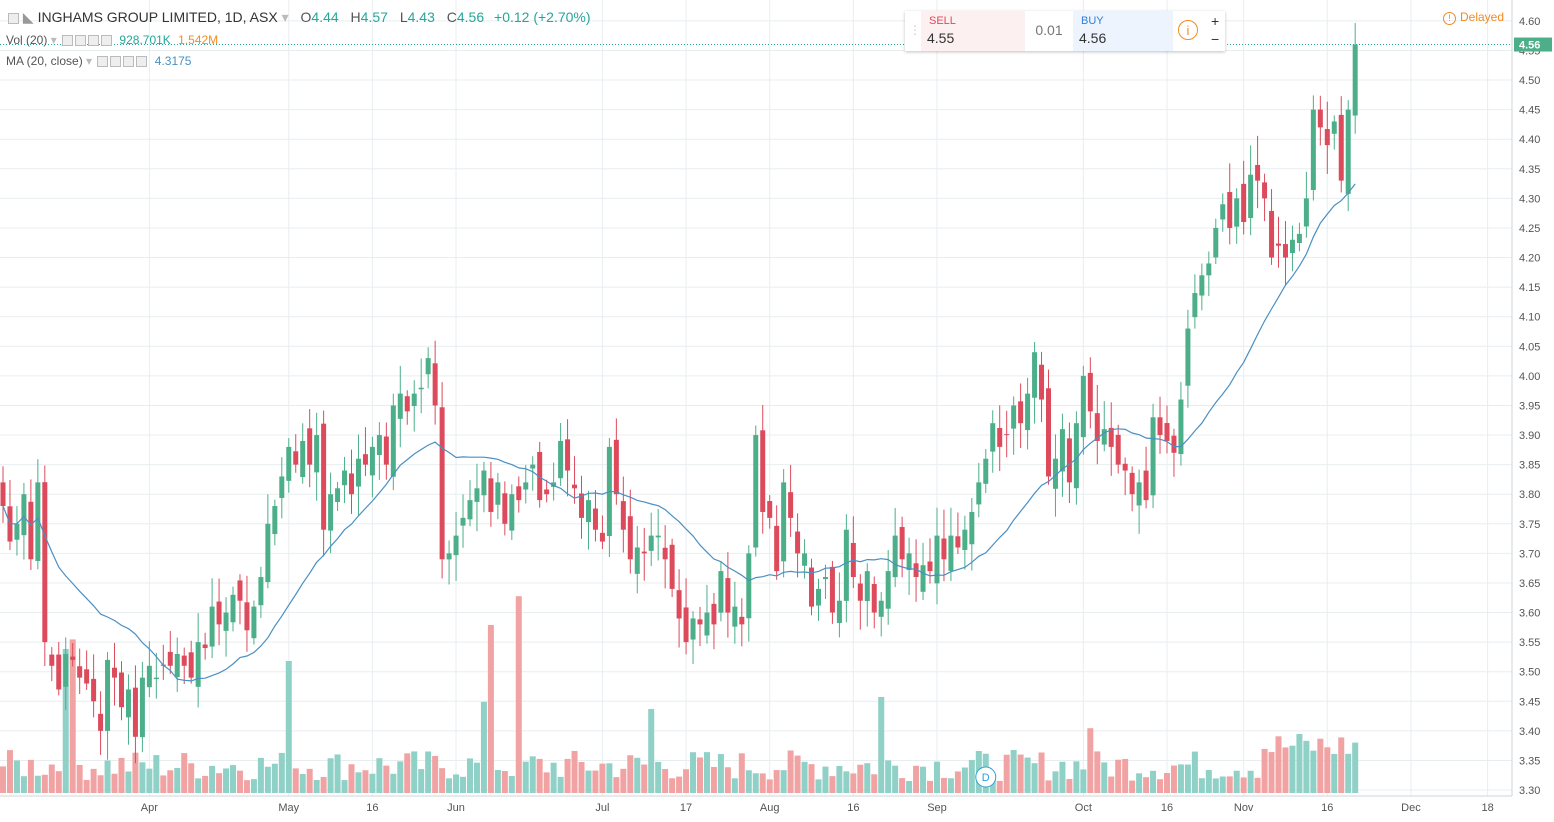 Image resolution: width=1554 pixels, height=822 pixels. Describe the element at coordinates (53, 40) in the screenshot. I see `volume-menu-icon: ▾` at that location.